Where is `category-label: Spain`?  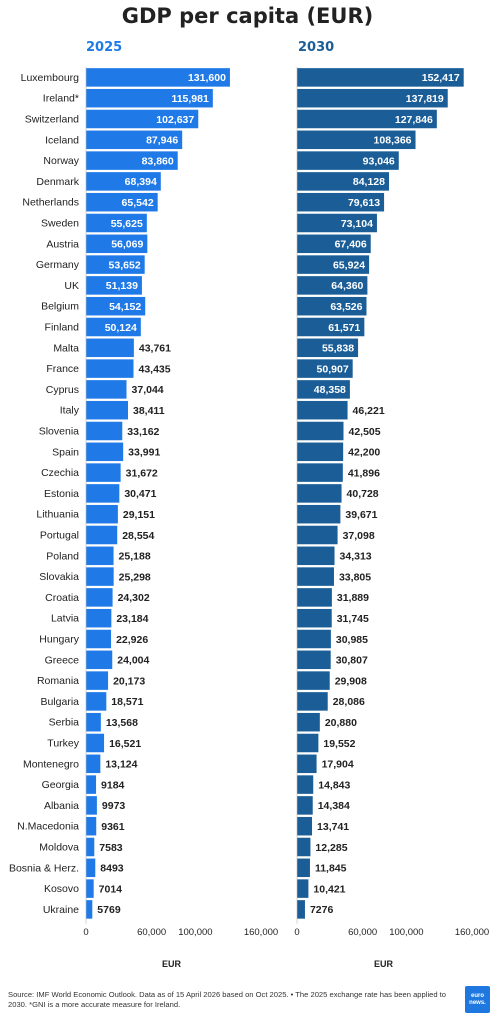
category-label: Spain is located at coordinates (65, 452).